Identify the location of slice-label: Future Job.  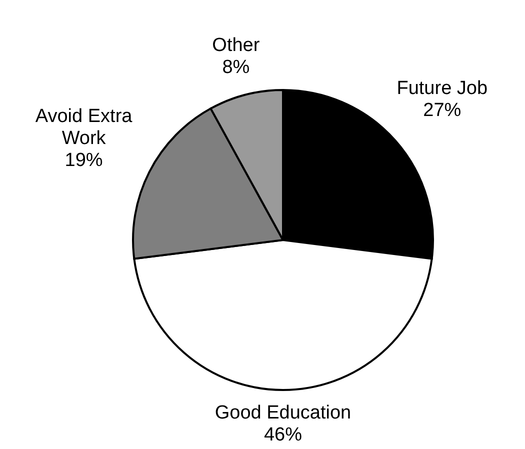
(442, 89).